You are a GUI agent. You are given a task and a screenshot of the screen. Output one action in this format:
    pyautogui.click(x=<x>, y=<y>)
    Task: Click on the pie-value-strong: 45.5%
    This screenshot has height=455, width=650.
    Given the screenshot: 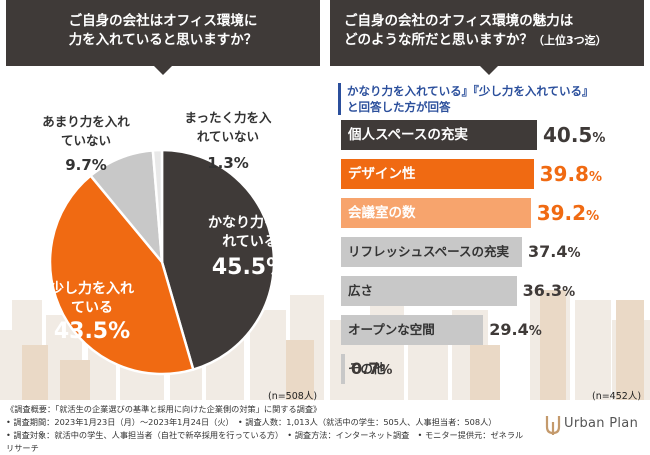 What is the action you would take?
    pyautogui.click(x=250, y=267)
    